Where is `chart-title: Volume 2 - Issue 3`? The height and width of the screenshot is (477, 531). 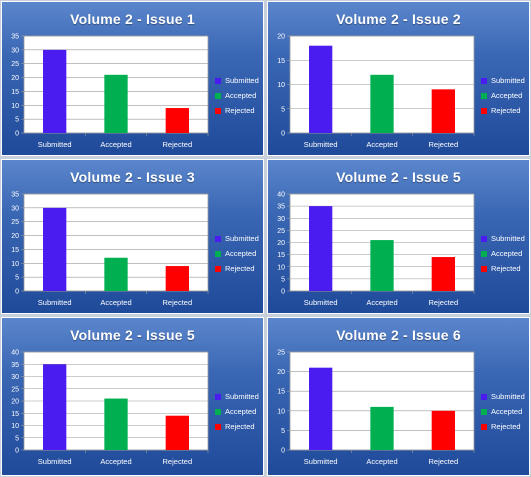 chart-title: Volume 2 - Issue 3 is located at coordinates (132, 177).